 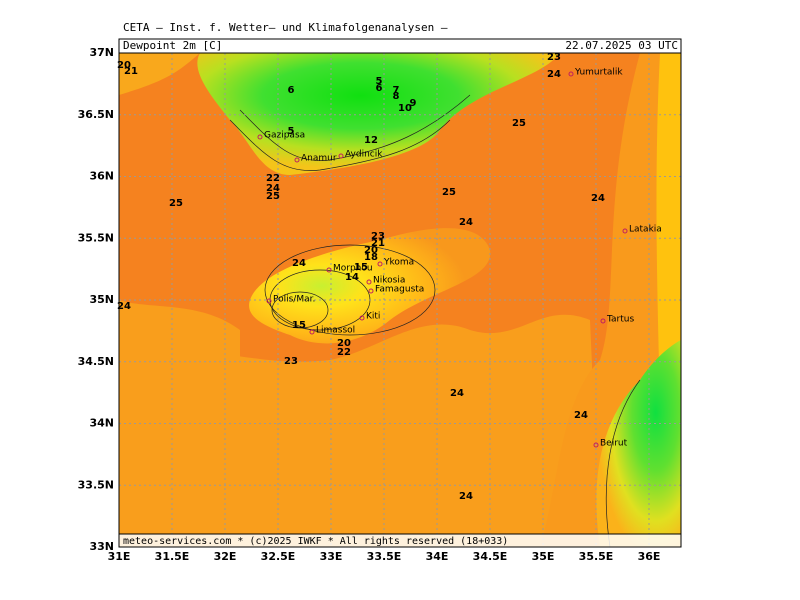 What do you see at coordinates (294, 300) in the screenshot?
I see `place-name: Polis/Mar.` at bounding box center [294, 300].